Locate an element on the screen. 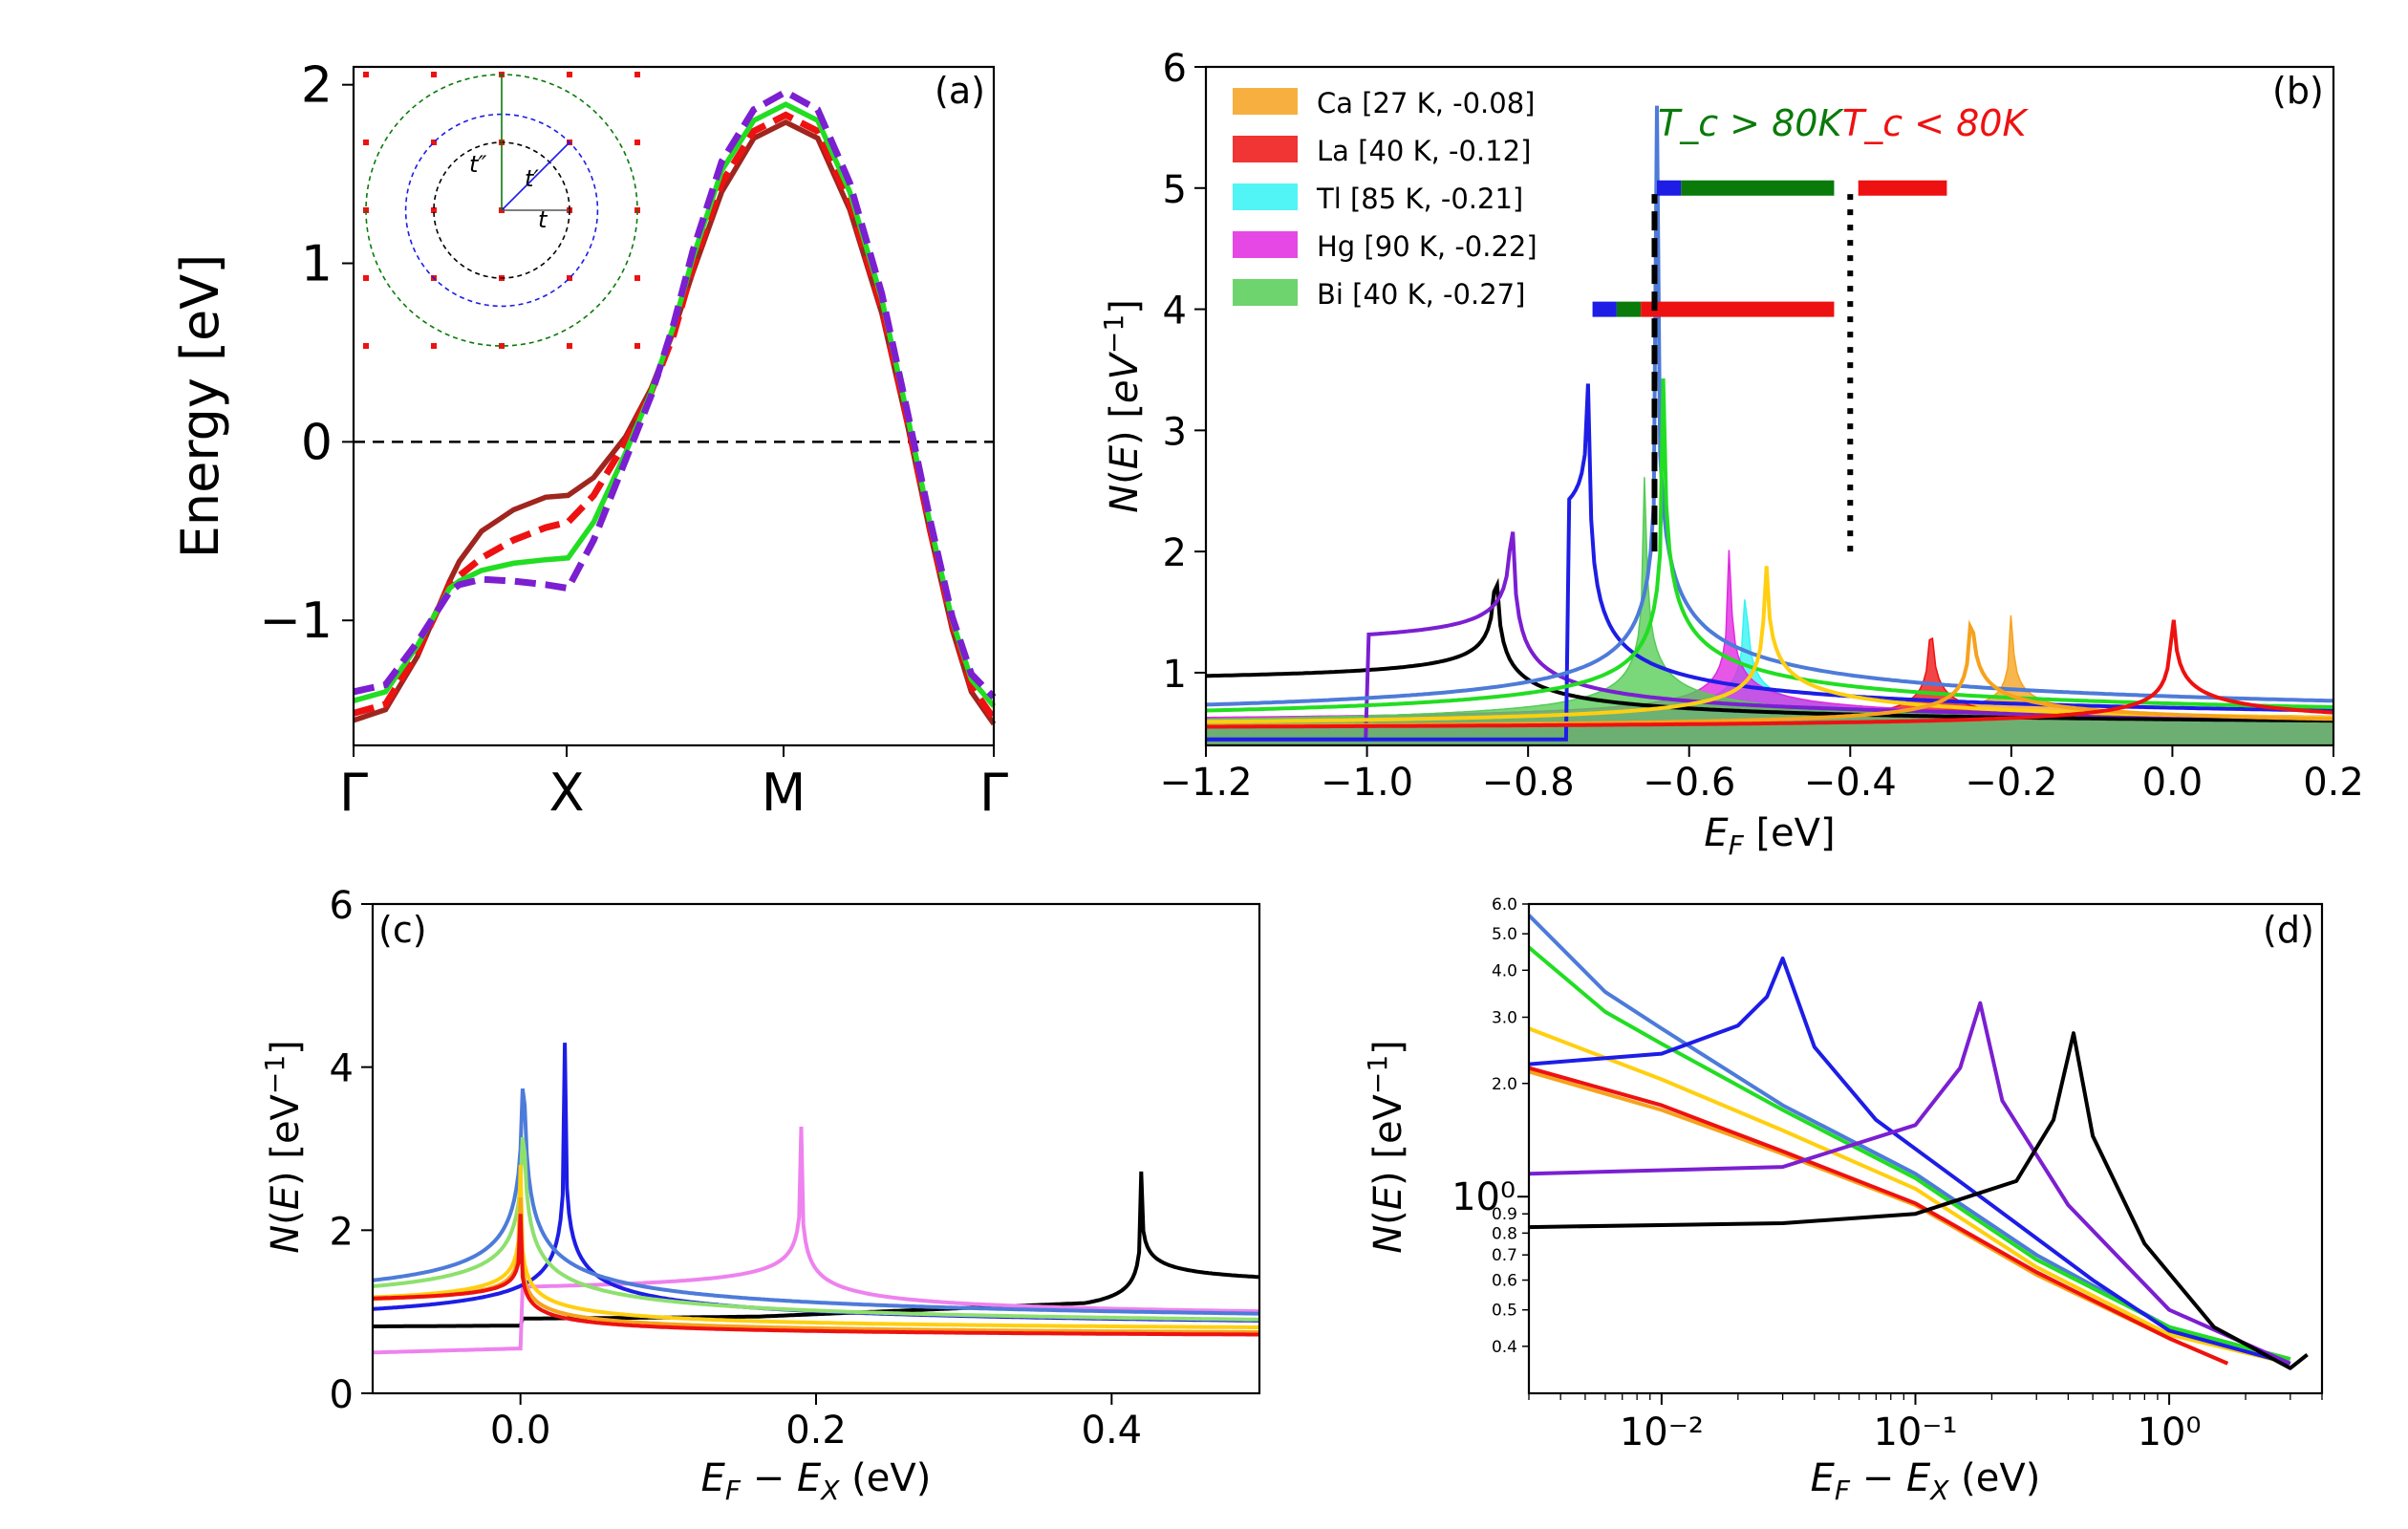  panel-d-marks is located at coordinates (1919, 1142).